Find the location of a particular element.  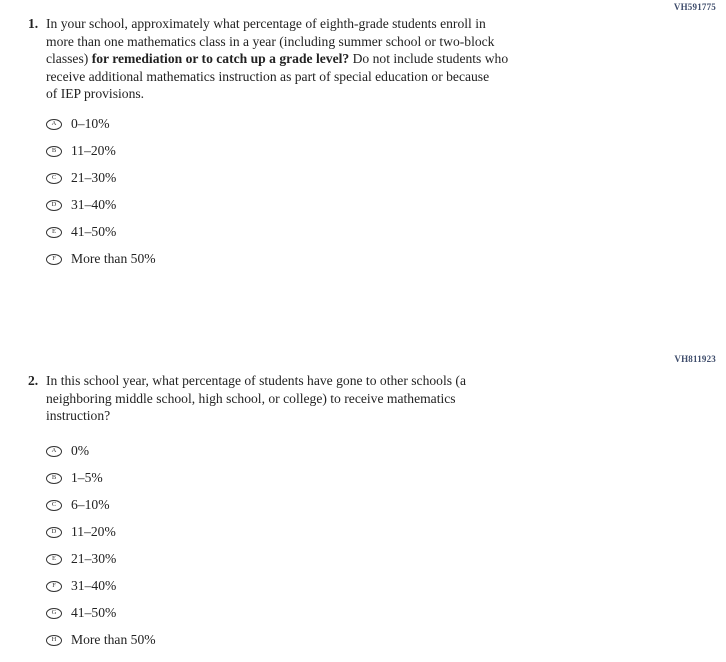

option-row: B 1–5% is located at coordinates (101, 478).